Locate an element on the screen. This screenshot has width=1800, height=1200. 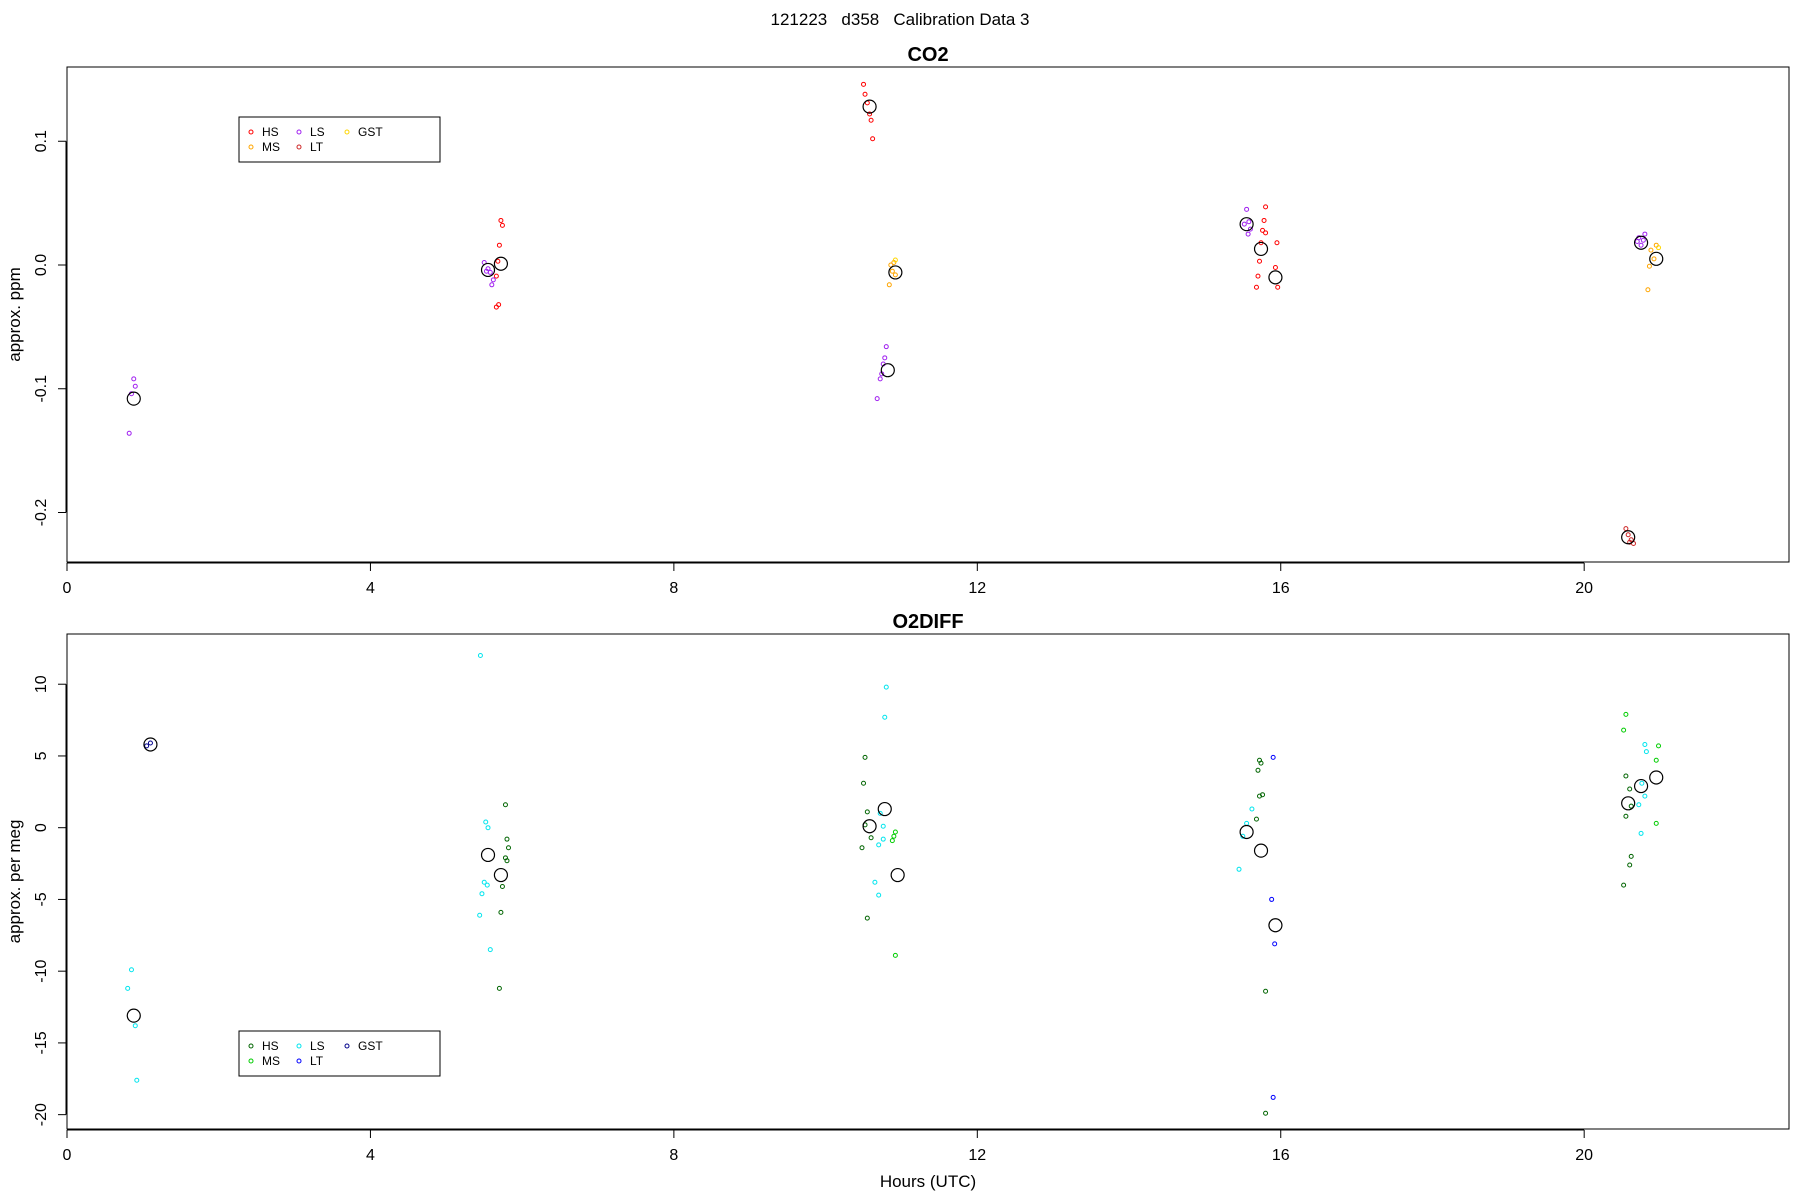
series-gst is located at coordinates (148, 744).